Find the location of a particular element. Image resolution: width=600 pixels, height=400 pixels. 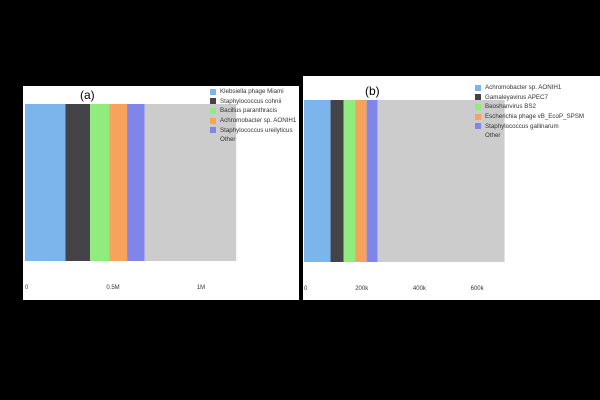

legend-item-a-2: Bacillus paranthracis is located at coordinates (253, 111).